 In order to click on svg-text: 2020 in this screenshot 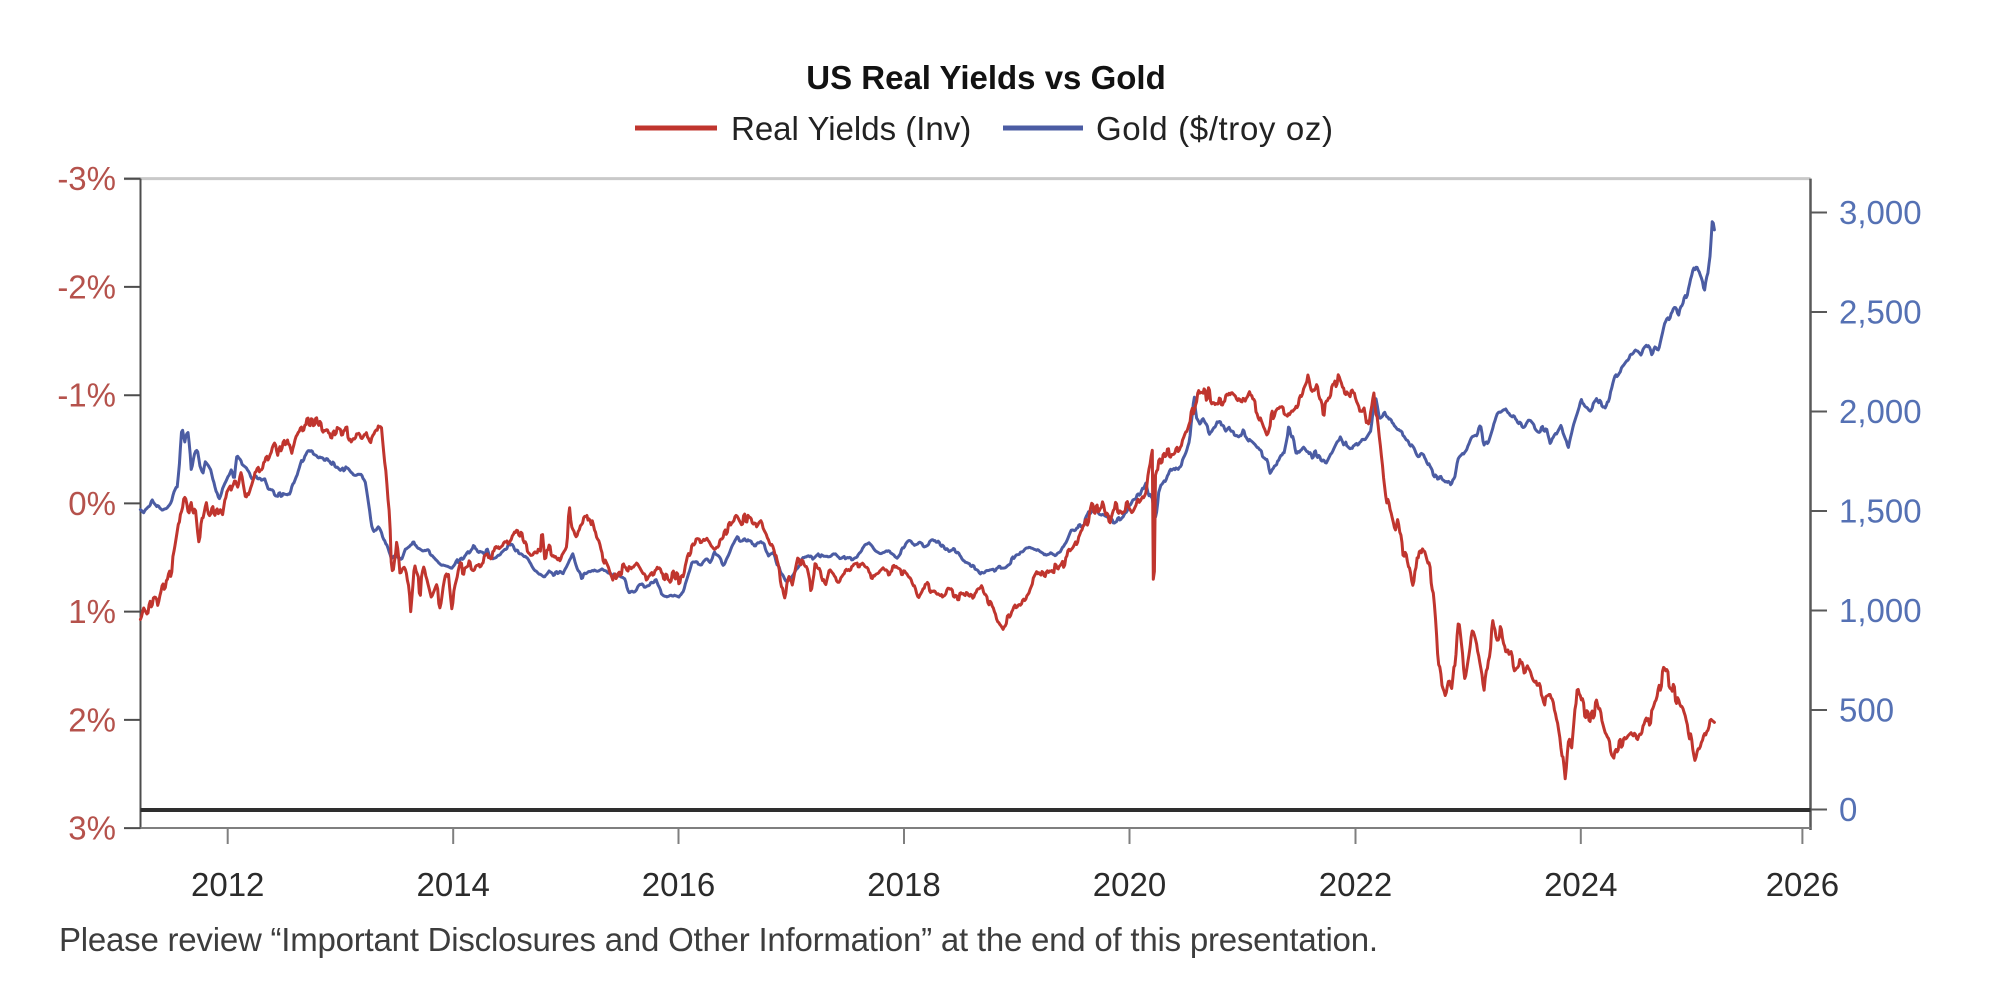, I will do `click(1129, 884)`.